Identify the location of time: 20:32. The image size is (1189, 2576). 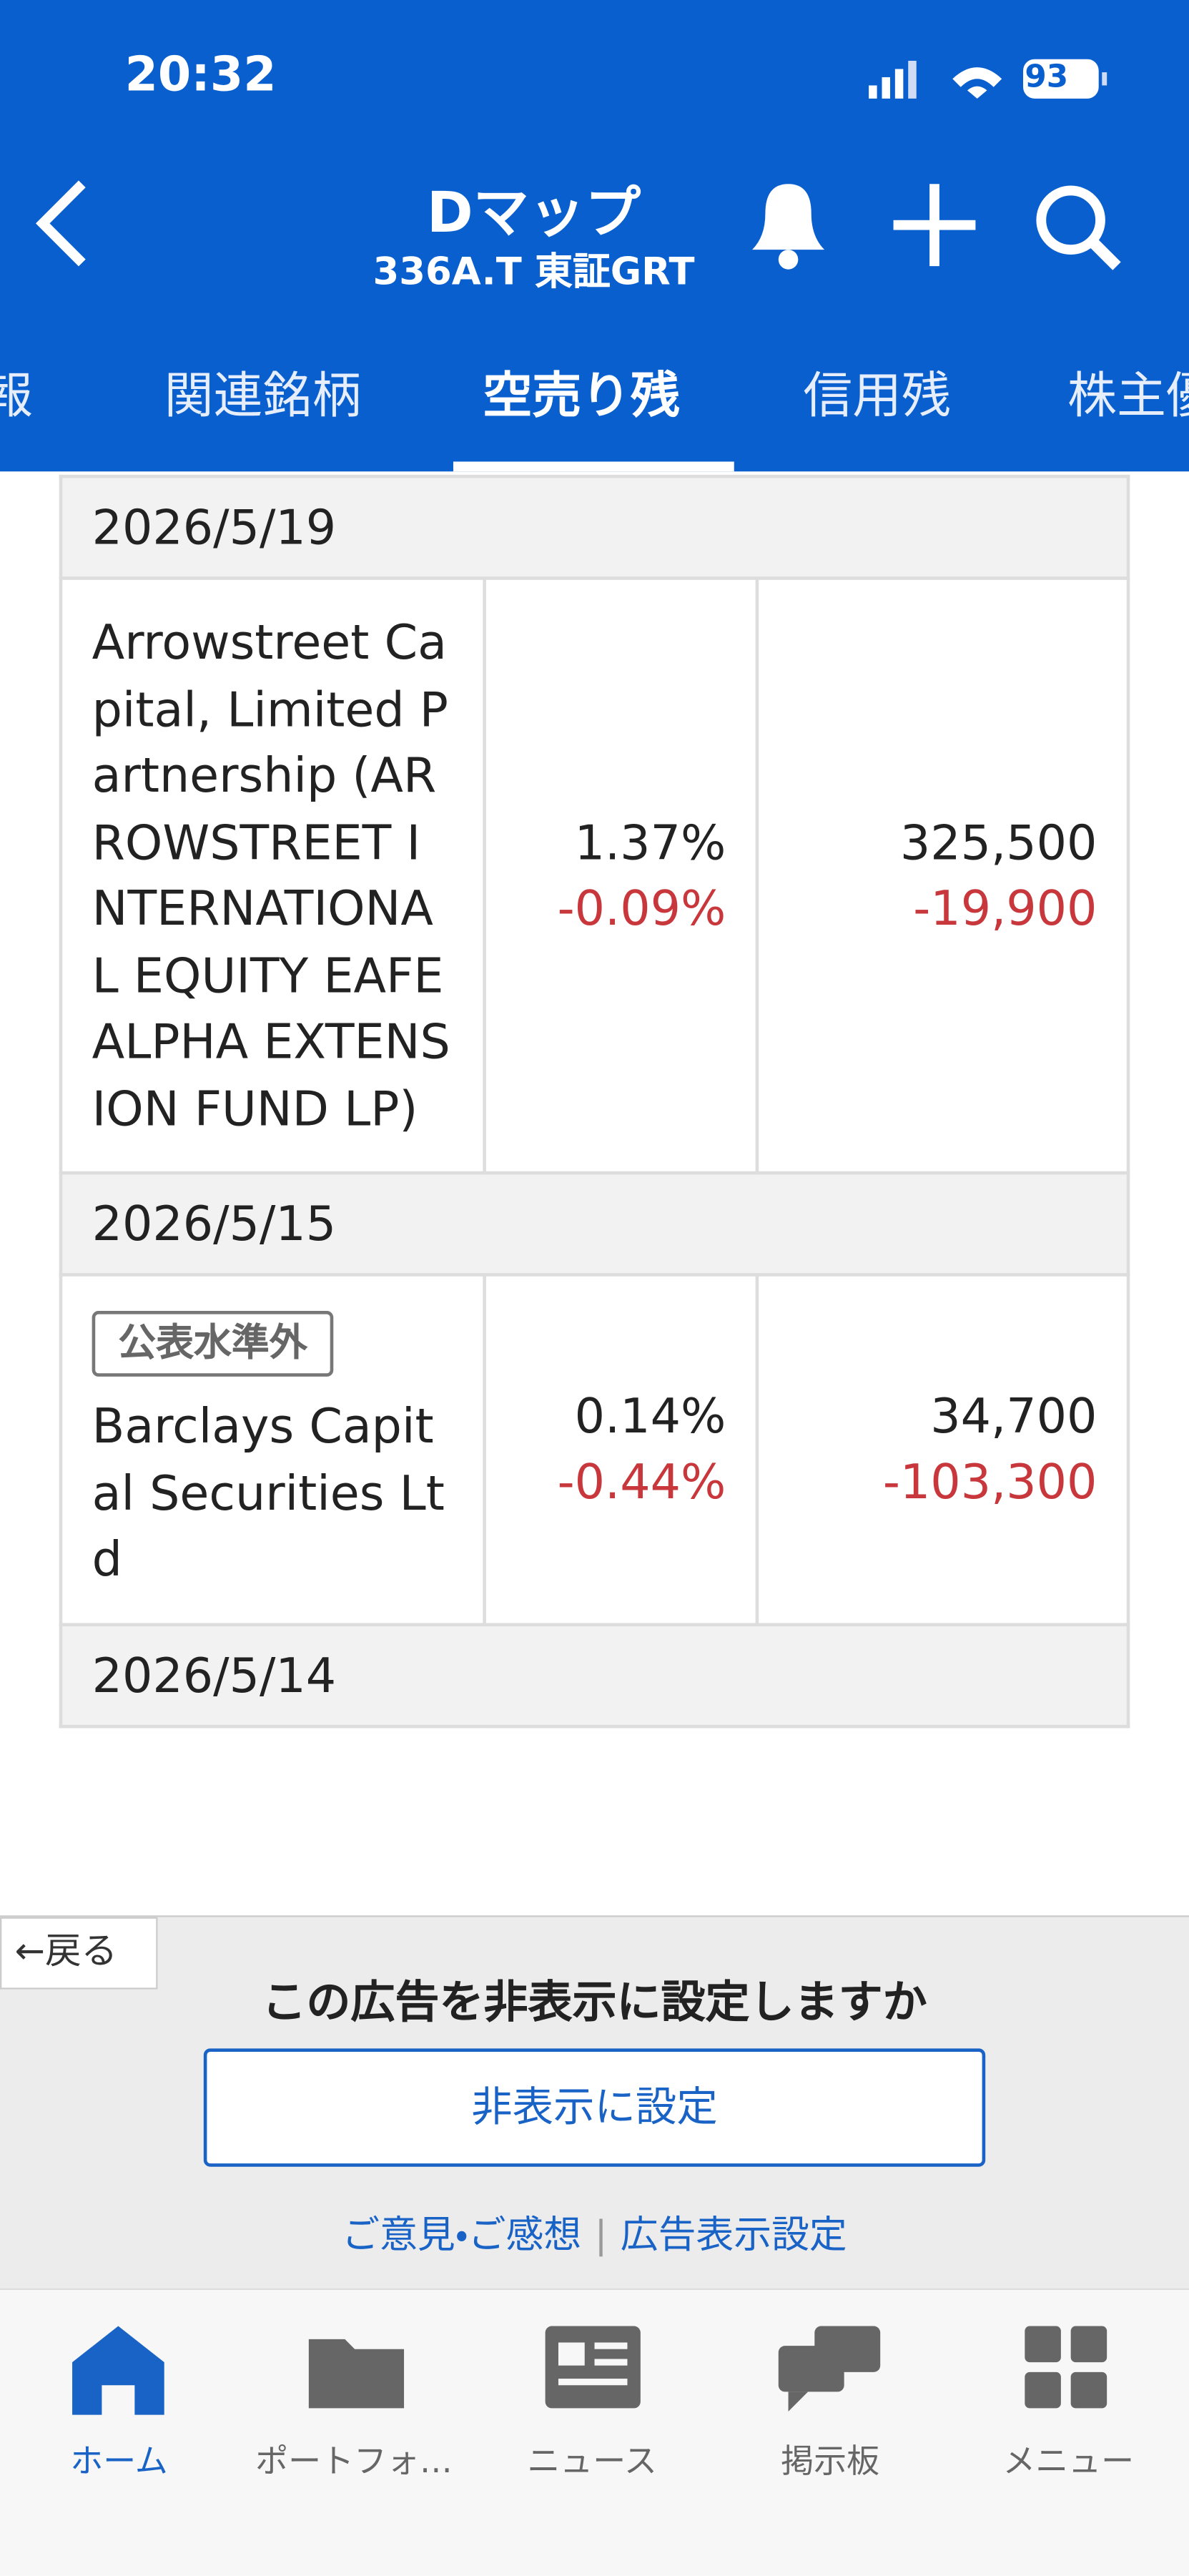
(200, 74).